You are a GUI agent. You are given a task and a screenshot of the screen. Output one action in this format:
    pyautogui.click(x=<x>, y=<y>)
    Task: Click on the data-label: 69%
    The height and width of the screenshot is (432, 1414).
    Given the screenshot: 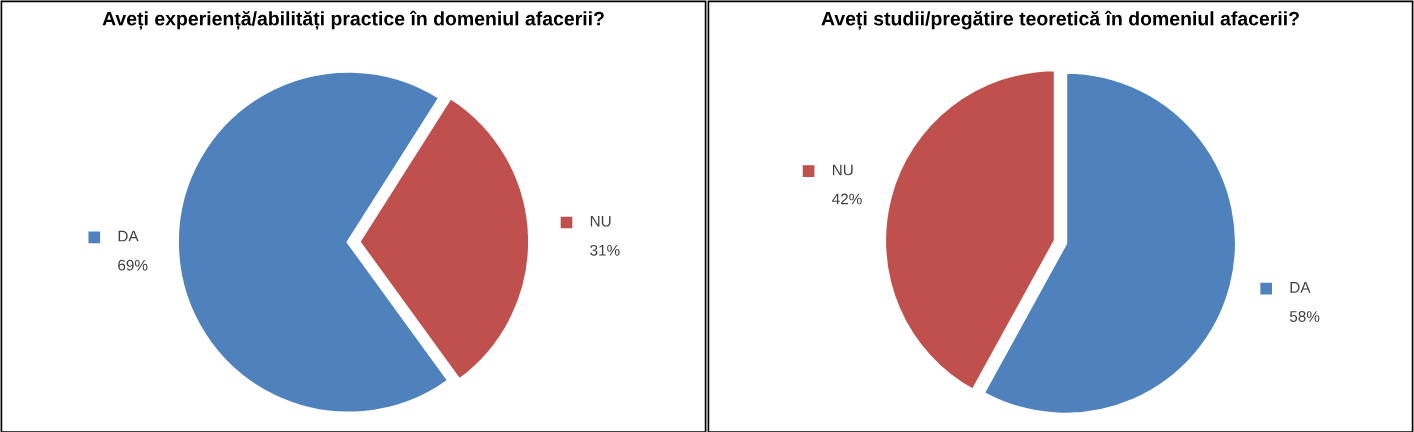 What is the action you would take?
    pyautogui.click(x=133, y=265)
    